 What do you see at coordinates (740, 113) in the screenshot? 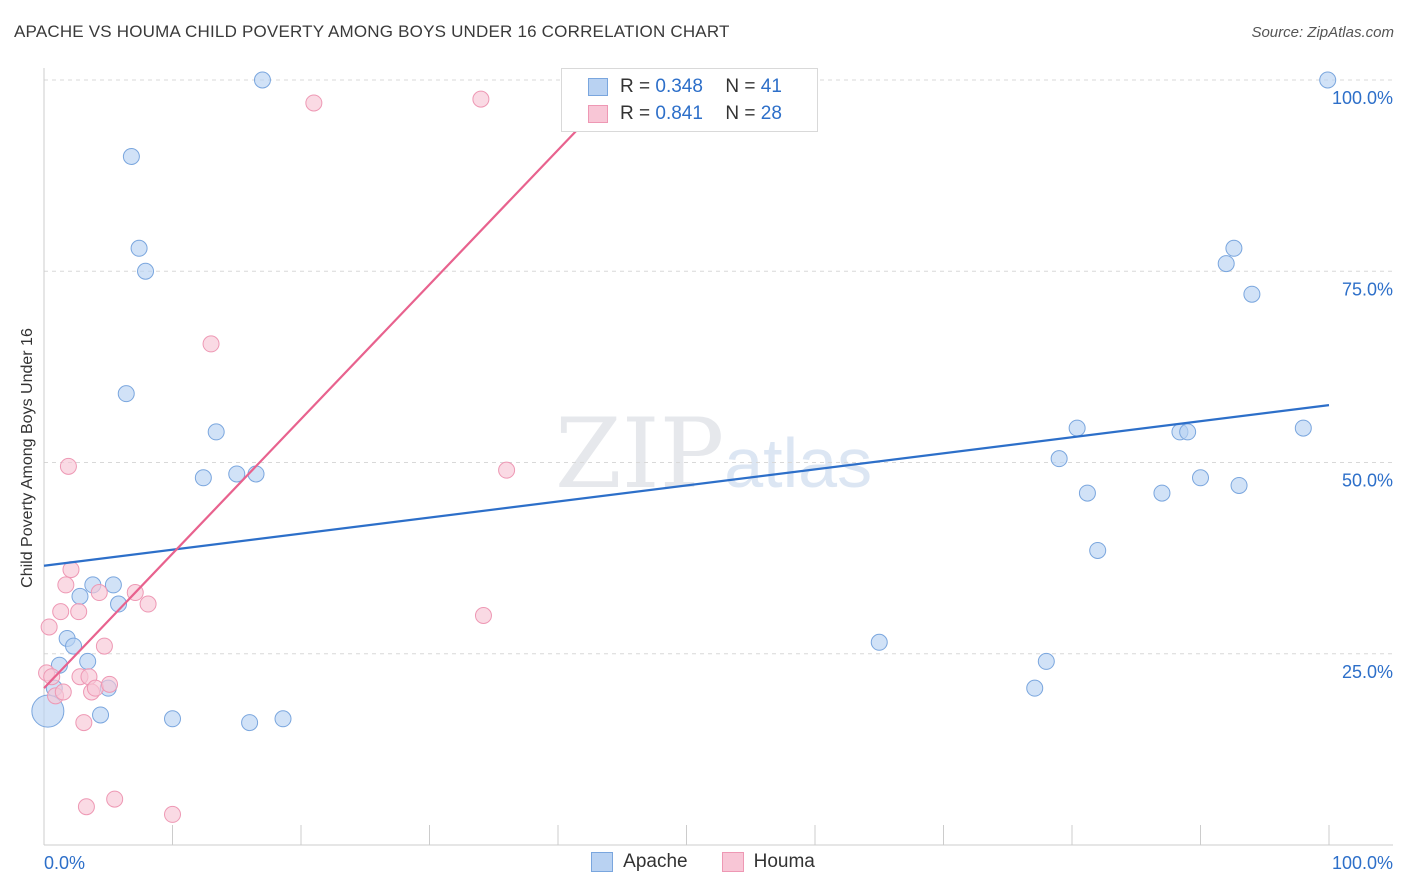
I see `houma-n-label: N =` at bounding box center [740, 113].